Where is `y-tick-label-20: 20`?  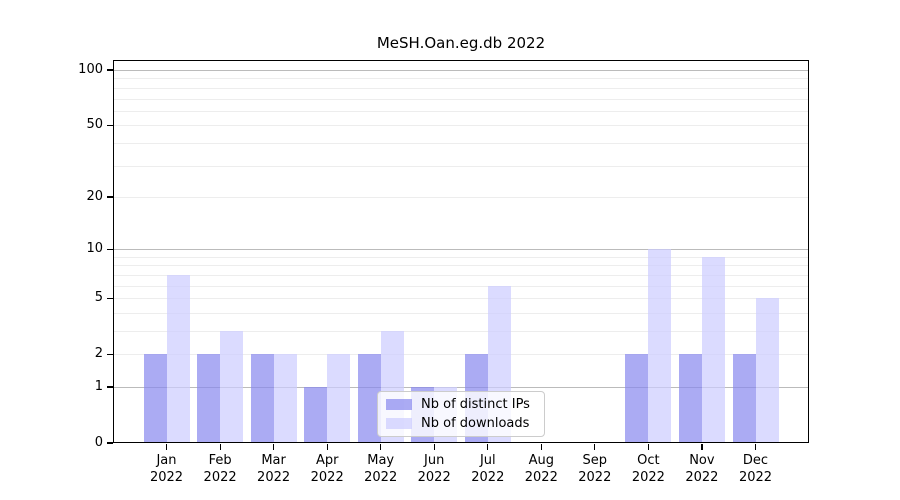
y-tick-label-20: 20 is located at coordinates (94, 196).